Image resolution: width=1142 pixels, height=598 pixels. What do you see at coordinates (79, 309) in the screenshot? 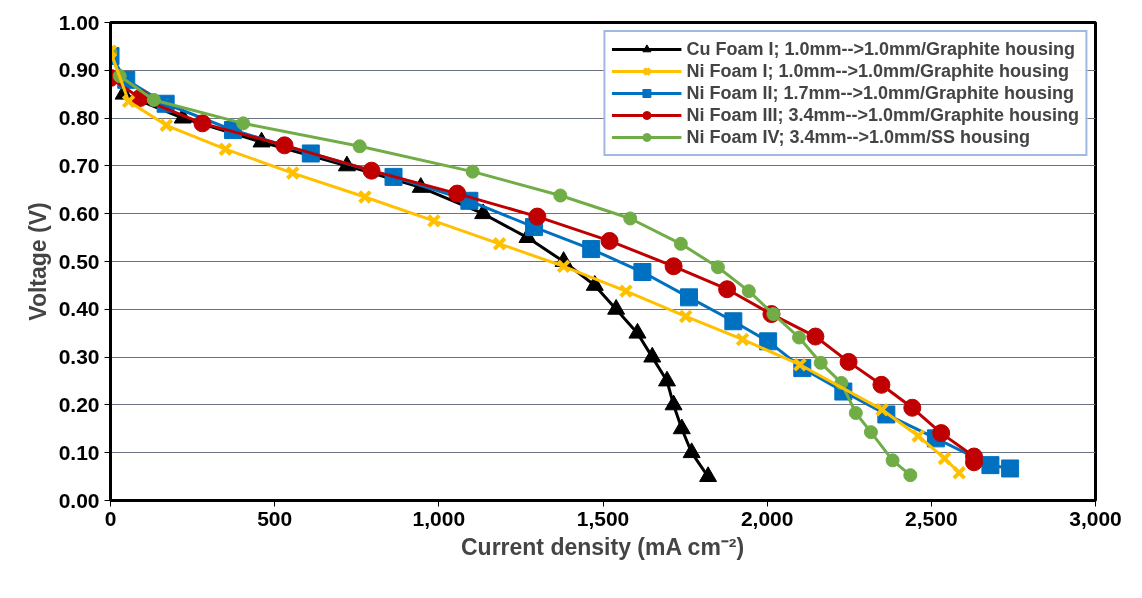
I see `y-tick-label: 0.40` at bounding box center [79, 309].